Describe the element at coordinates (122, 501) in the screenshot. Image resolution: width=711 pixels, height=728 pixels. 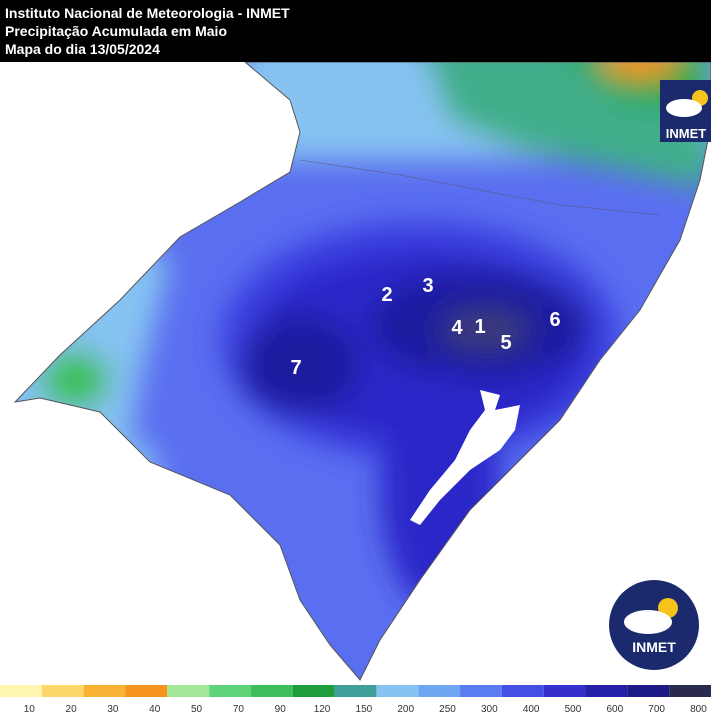
I see `legend-text: Caxias do Sul: 707,2 mm` at that location.